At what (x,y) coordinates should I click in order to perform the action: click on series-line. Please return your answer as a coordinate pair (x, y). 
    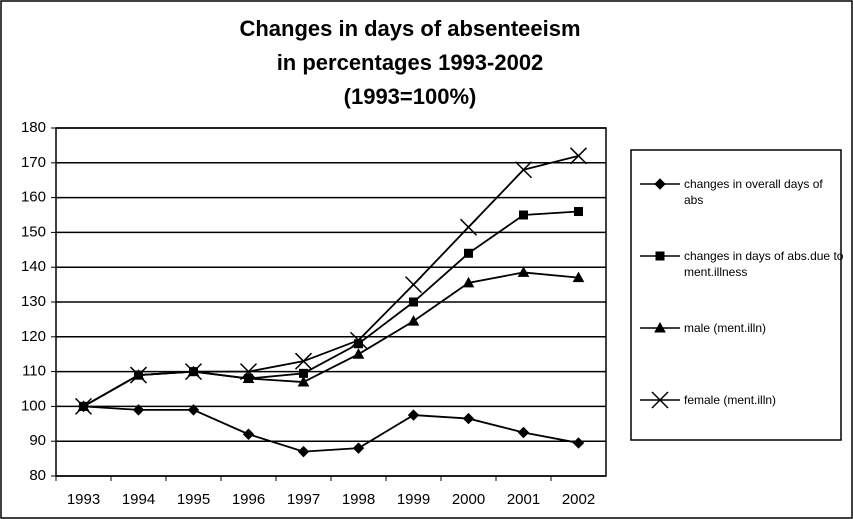
    Looking at the image, I should click on (331, 429).